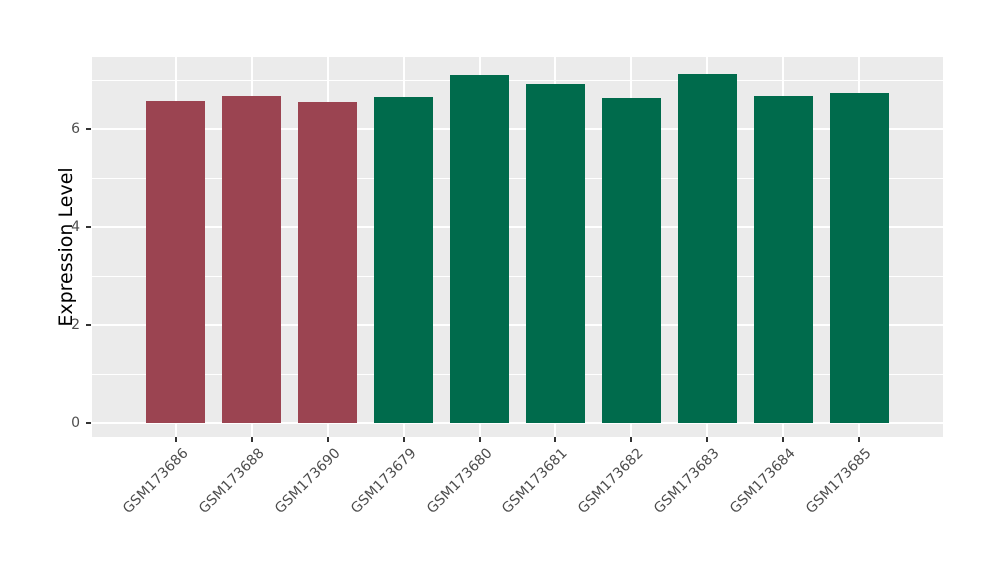  Describe the element at coordinates (403, 259) in the screenshot. I see `bar-GSM173679` at that location.